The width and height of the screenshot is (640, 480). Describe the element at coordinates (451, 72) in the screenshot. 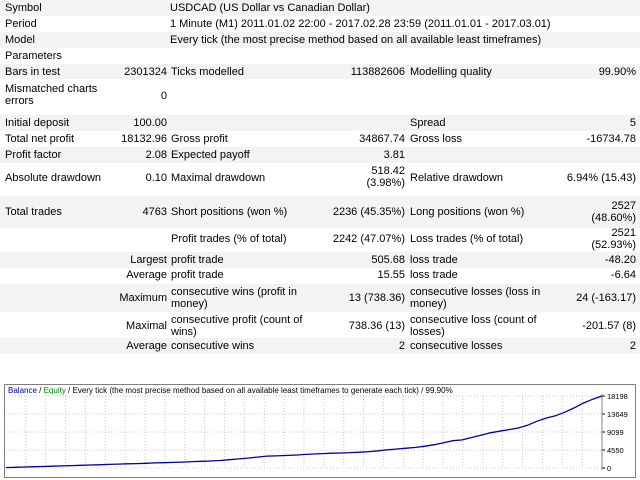

I see `quality-label: Modelling quality` at that location.